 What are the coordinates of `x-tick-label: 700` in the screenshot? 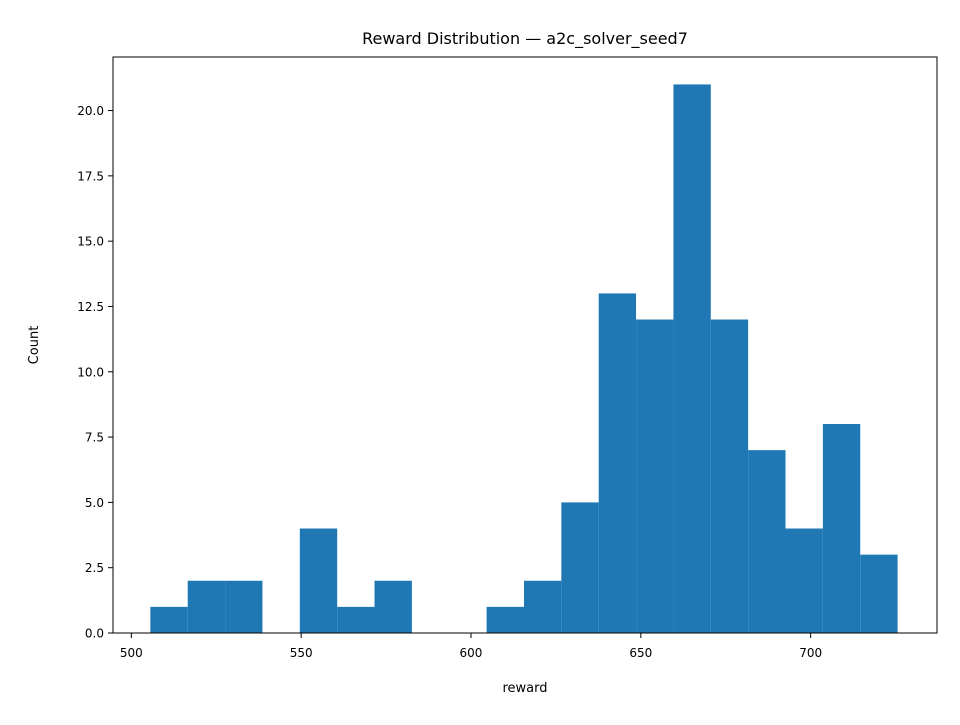 It's located at (810, 653).